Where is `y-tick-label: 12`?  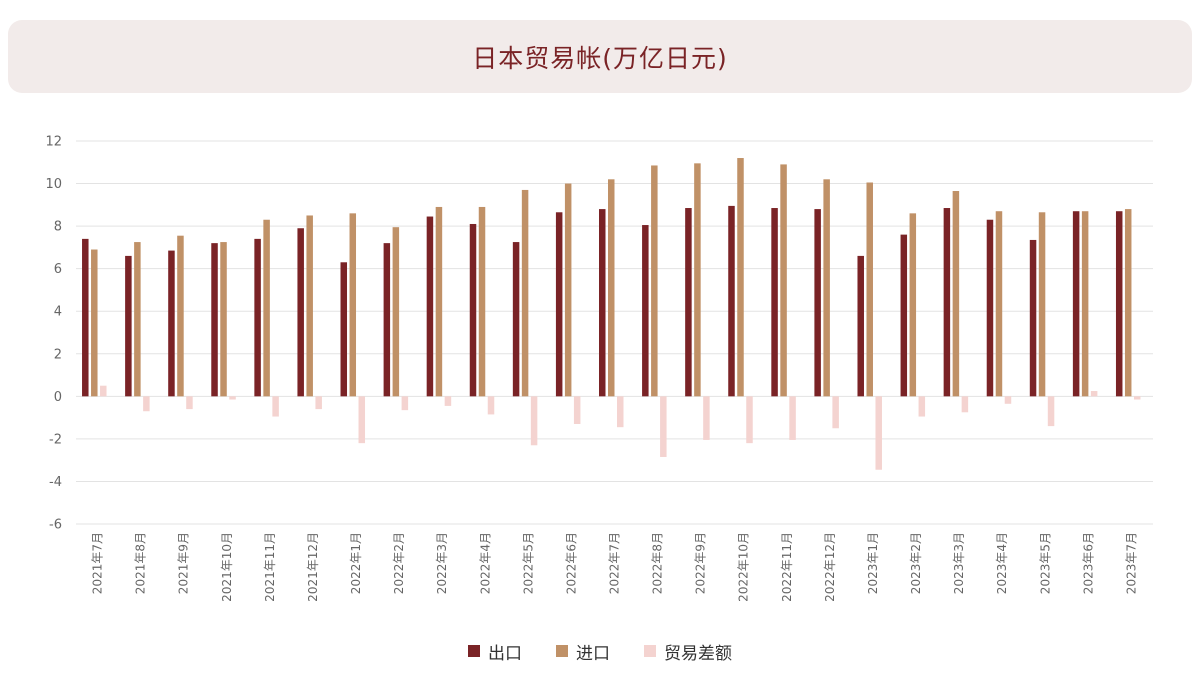 y-tick-label: 12 is located at coordinates (53, 142).